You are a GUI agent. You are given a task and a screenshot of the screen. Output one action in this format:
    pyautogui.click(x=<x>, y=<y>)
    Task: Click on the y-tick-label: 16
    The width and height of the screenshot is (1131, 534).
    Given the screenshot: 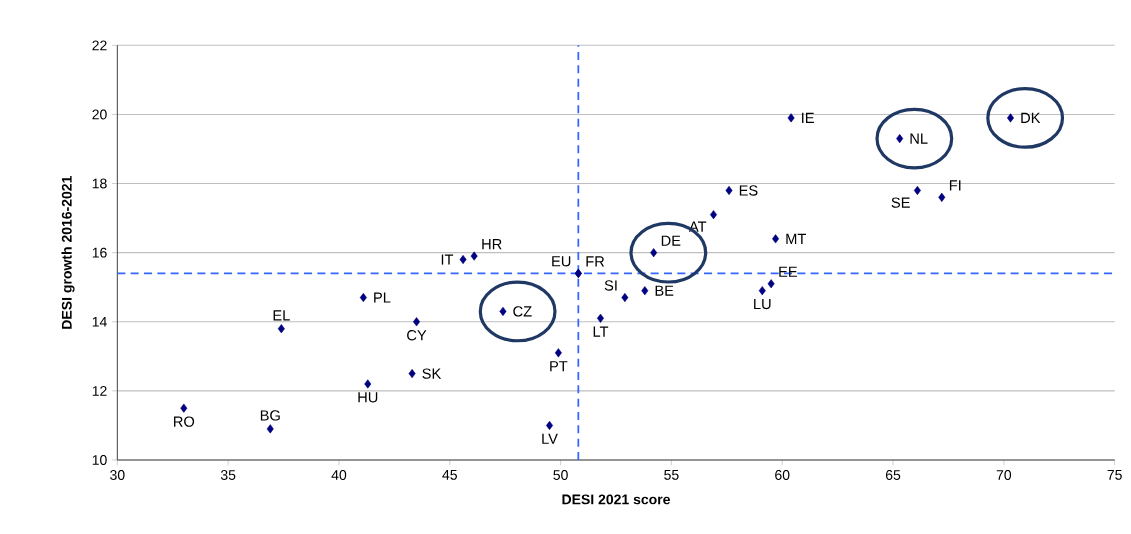 What is the action you would take?
    pyautogui.click(x=99, y=252)
    